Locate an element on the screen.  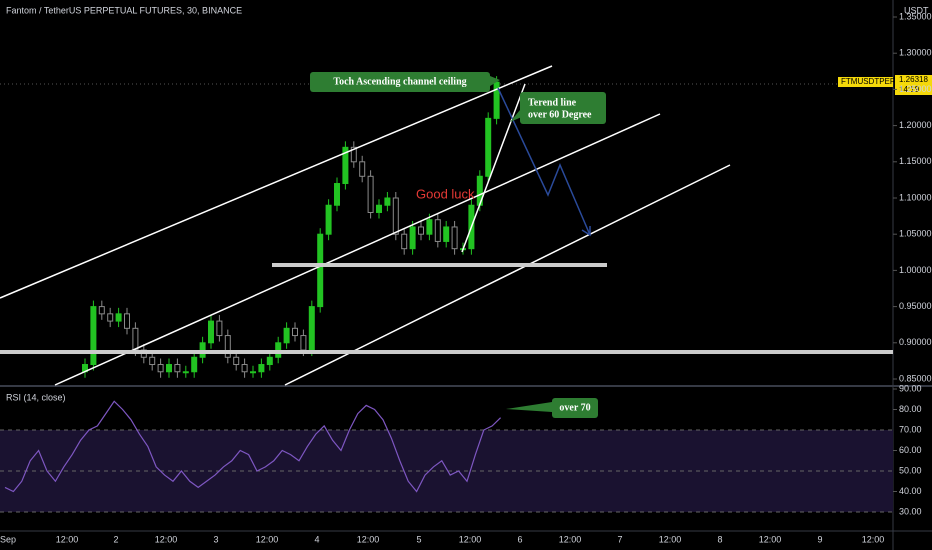
rsi-band is located at coordinates (446, 471).